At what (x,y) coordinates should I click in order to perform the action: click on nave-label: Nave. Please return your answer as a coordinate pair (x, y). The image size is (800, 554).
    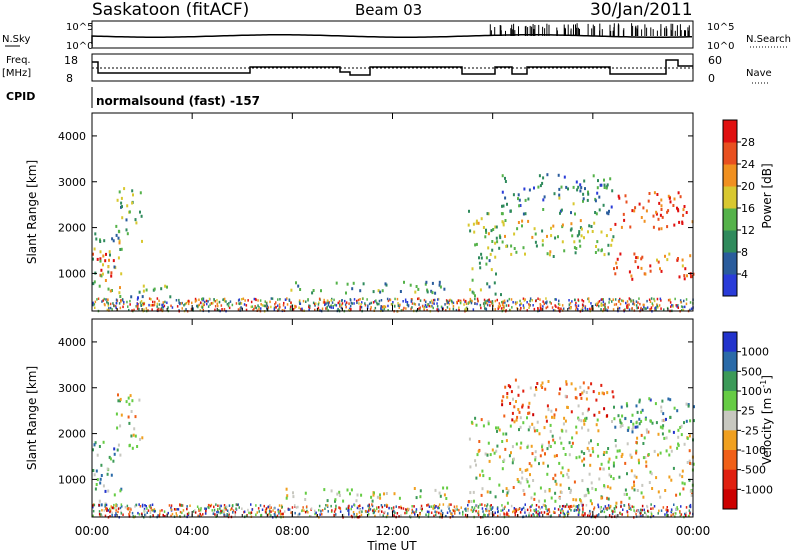
    Looking at the image, I should click on (759, 73).